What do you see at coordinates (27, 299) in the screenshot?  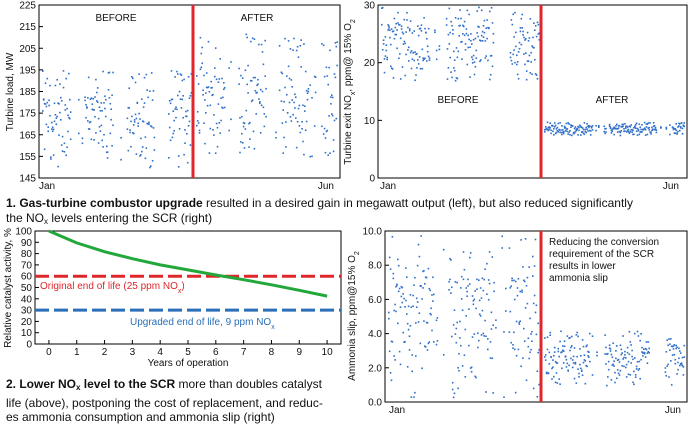 I see `catalyst-ytick-4: 40` at bounding box center [27, 299].